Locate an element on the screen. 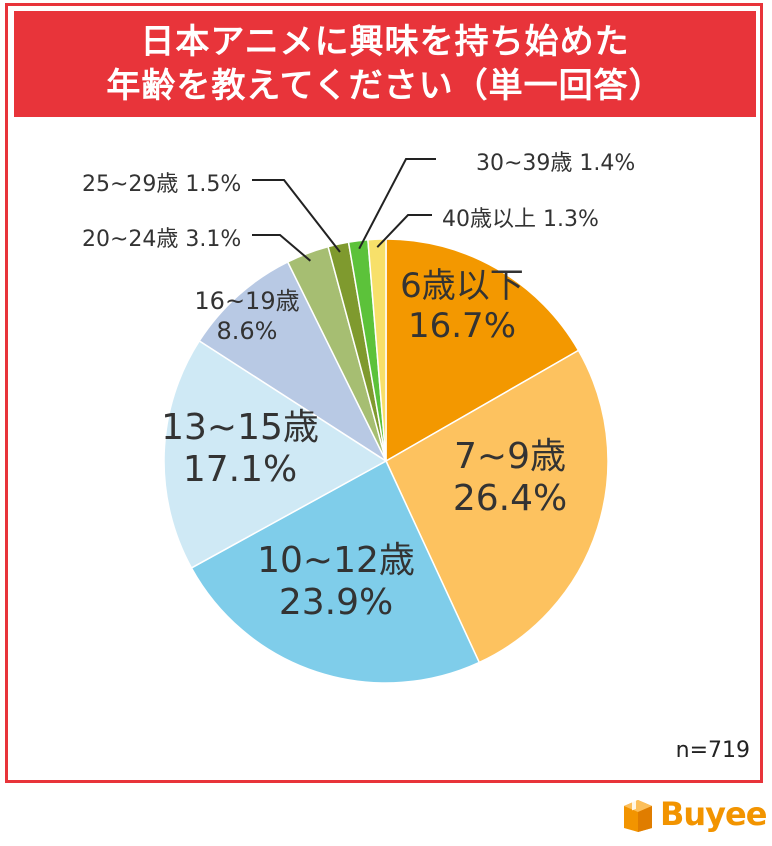 The height and width of the screenshot is (846, 772). slice-value-label: 17.1% is located at coordinates (240, 469).